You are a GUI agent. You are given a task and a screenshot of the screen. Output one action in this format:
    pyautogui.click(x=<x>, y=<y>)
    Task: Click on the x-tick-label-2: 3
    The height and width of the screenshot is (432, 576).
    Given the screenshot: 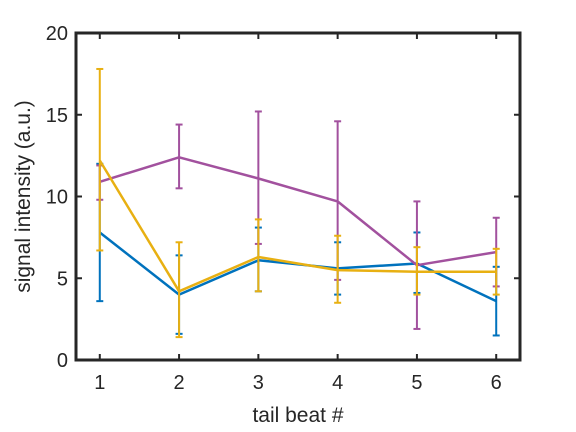 What is the action you would take?
    pyautogui.click(x=258, y=383)
    